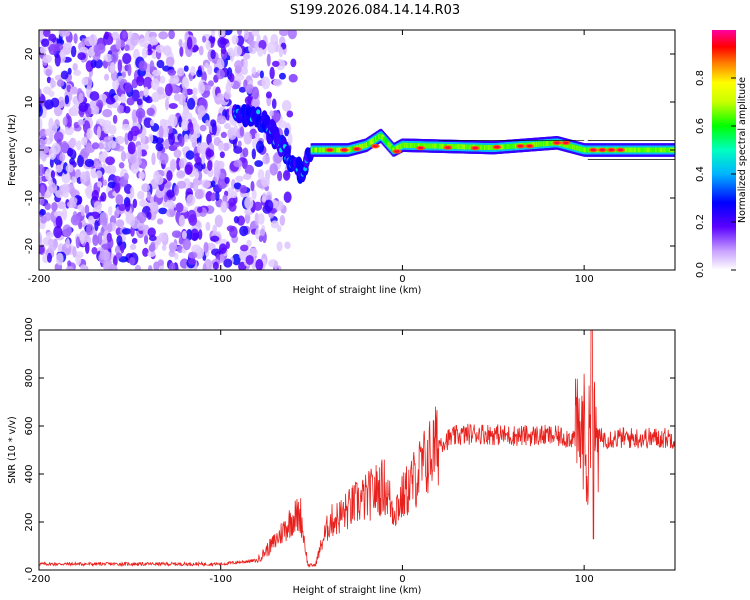  Describe the element at coordinates (29, 377) in the screenshot. I see `snr-y-tick-label: 800` at that location.